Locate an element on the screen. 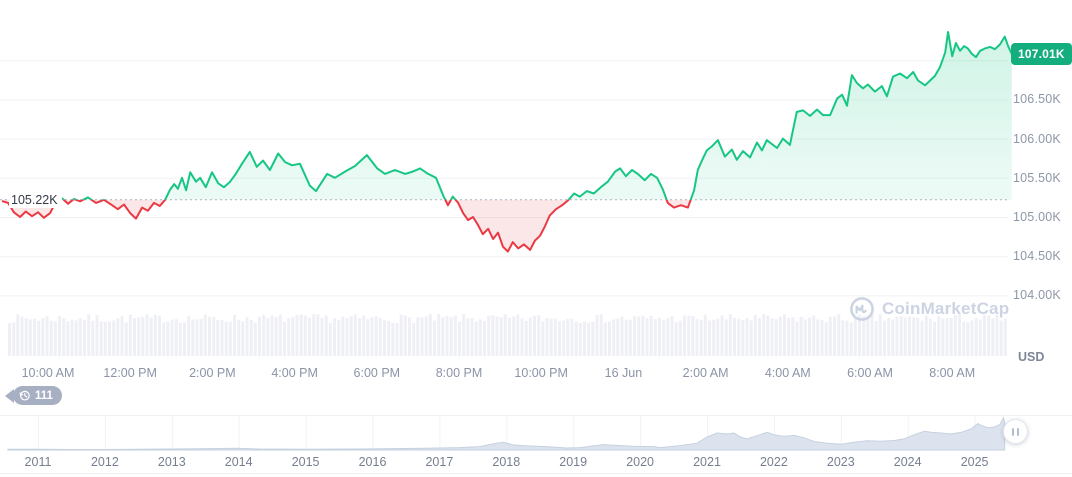 This screenshot has width=1072, height=477. navigator-handle is located at coordinates (1015, 431).